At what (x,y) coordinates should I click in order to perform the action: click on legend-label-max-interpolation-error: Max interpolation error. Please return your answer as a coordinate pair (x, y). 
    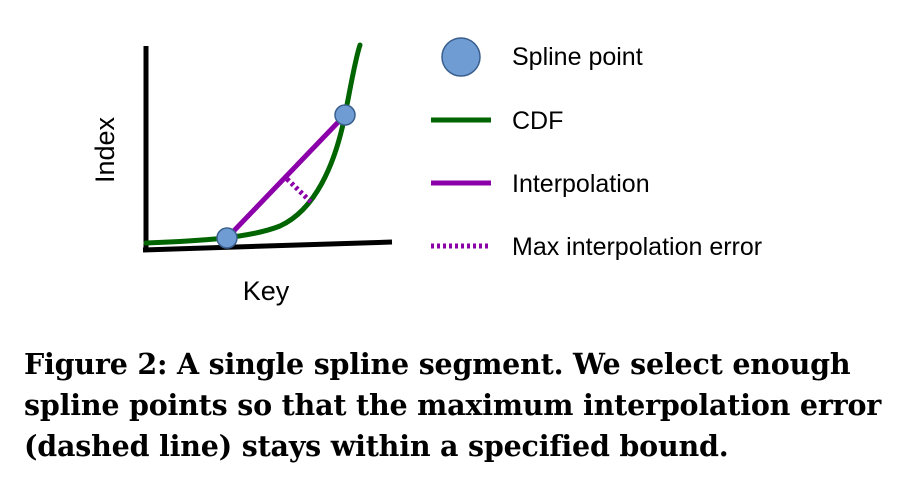
    Looking at the image, I should click on (637, 247).